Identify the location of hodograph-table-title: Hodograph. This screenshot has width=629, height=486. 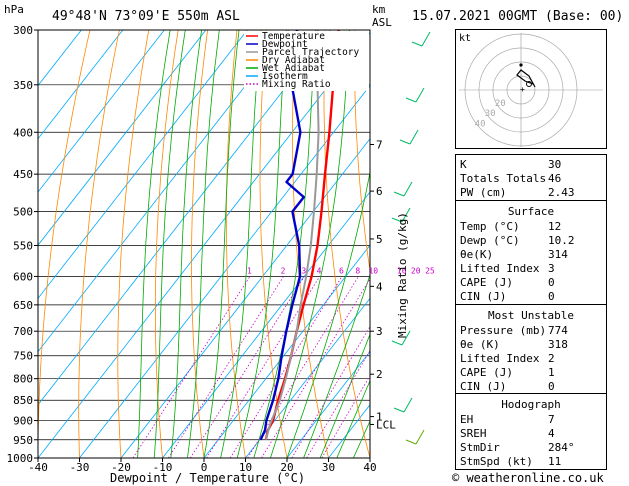
(531, 404).